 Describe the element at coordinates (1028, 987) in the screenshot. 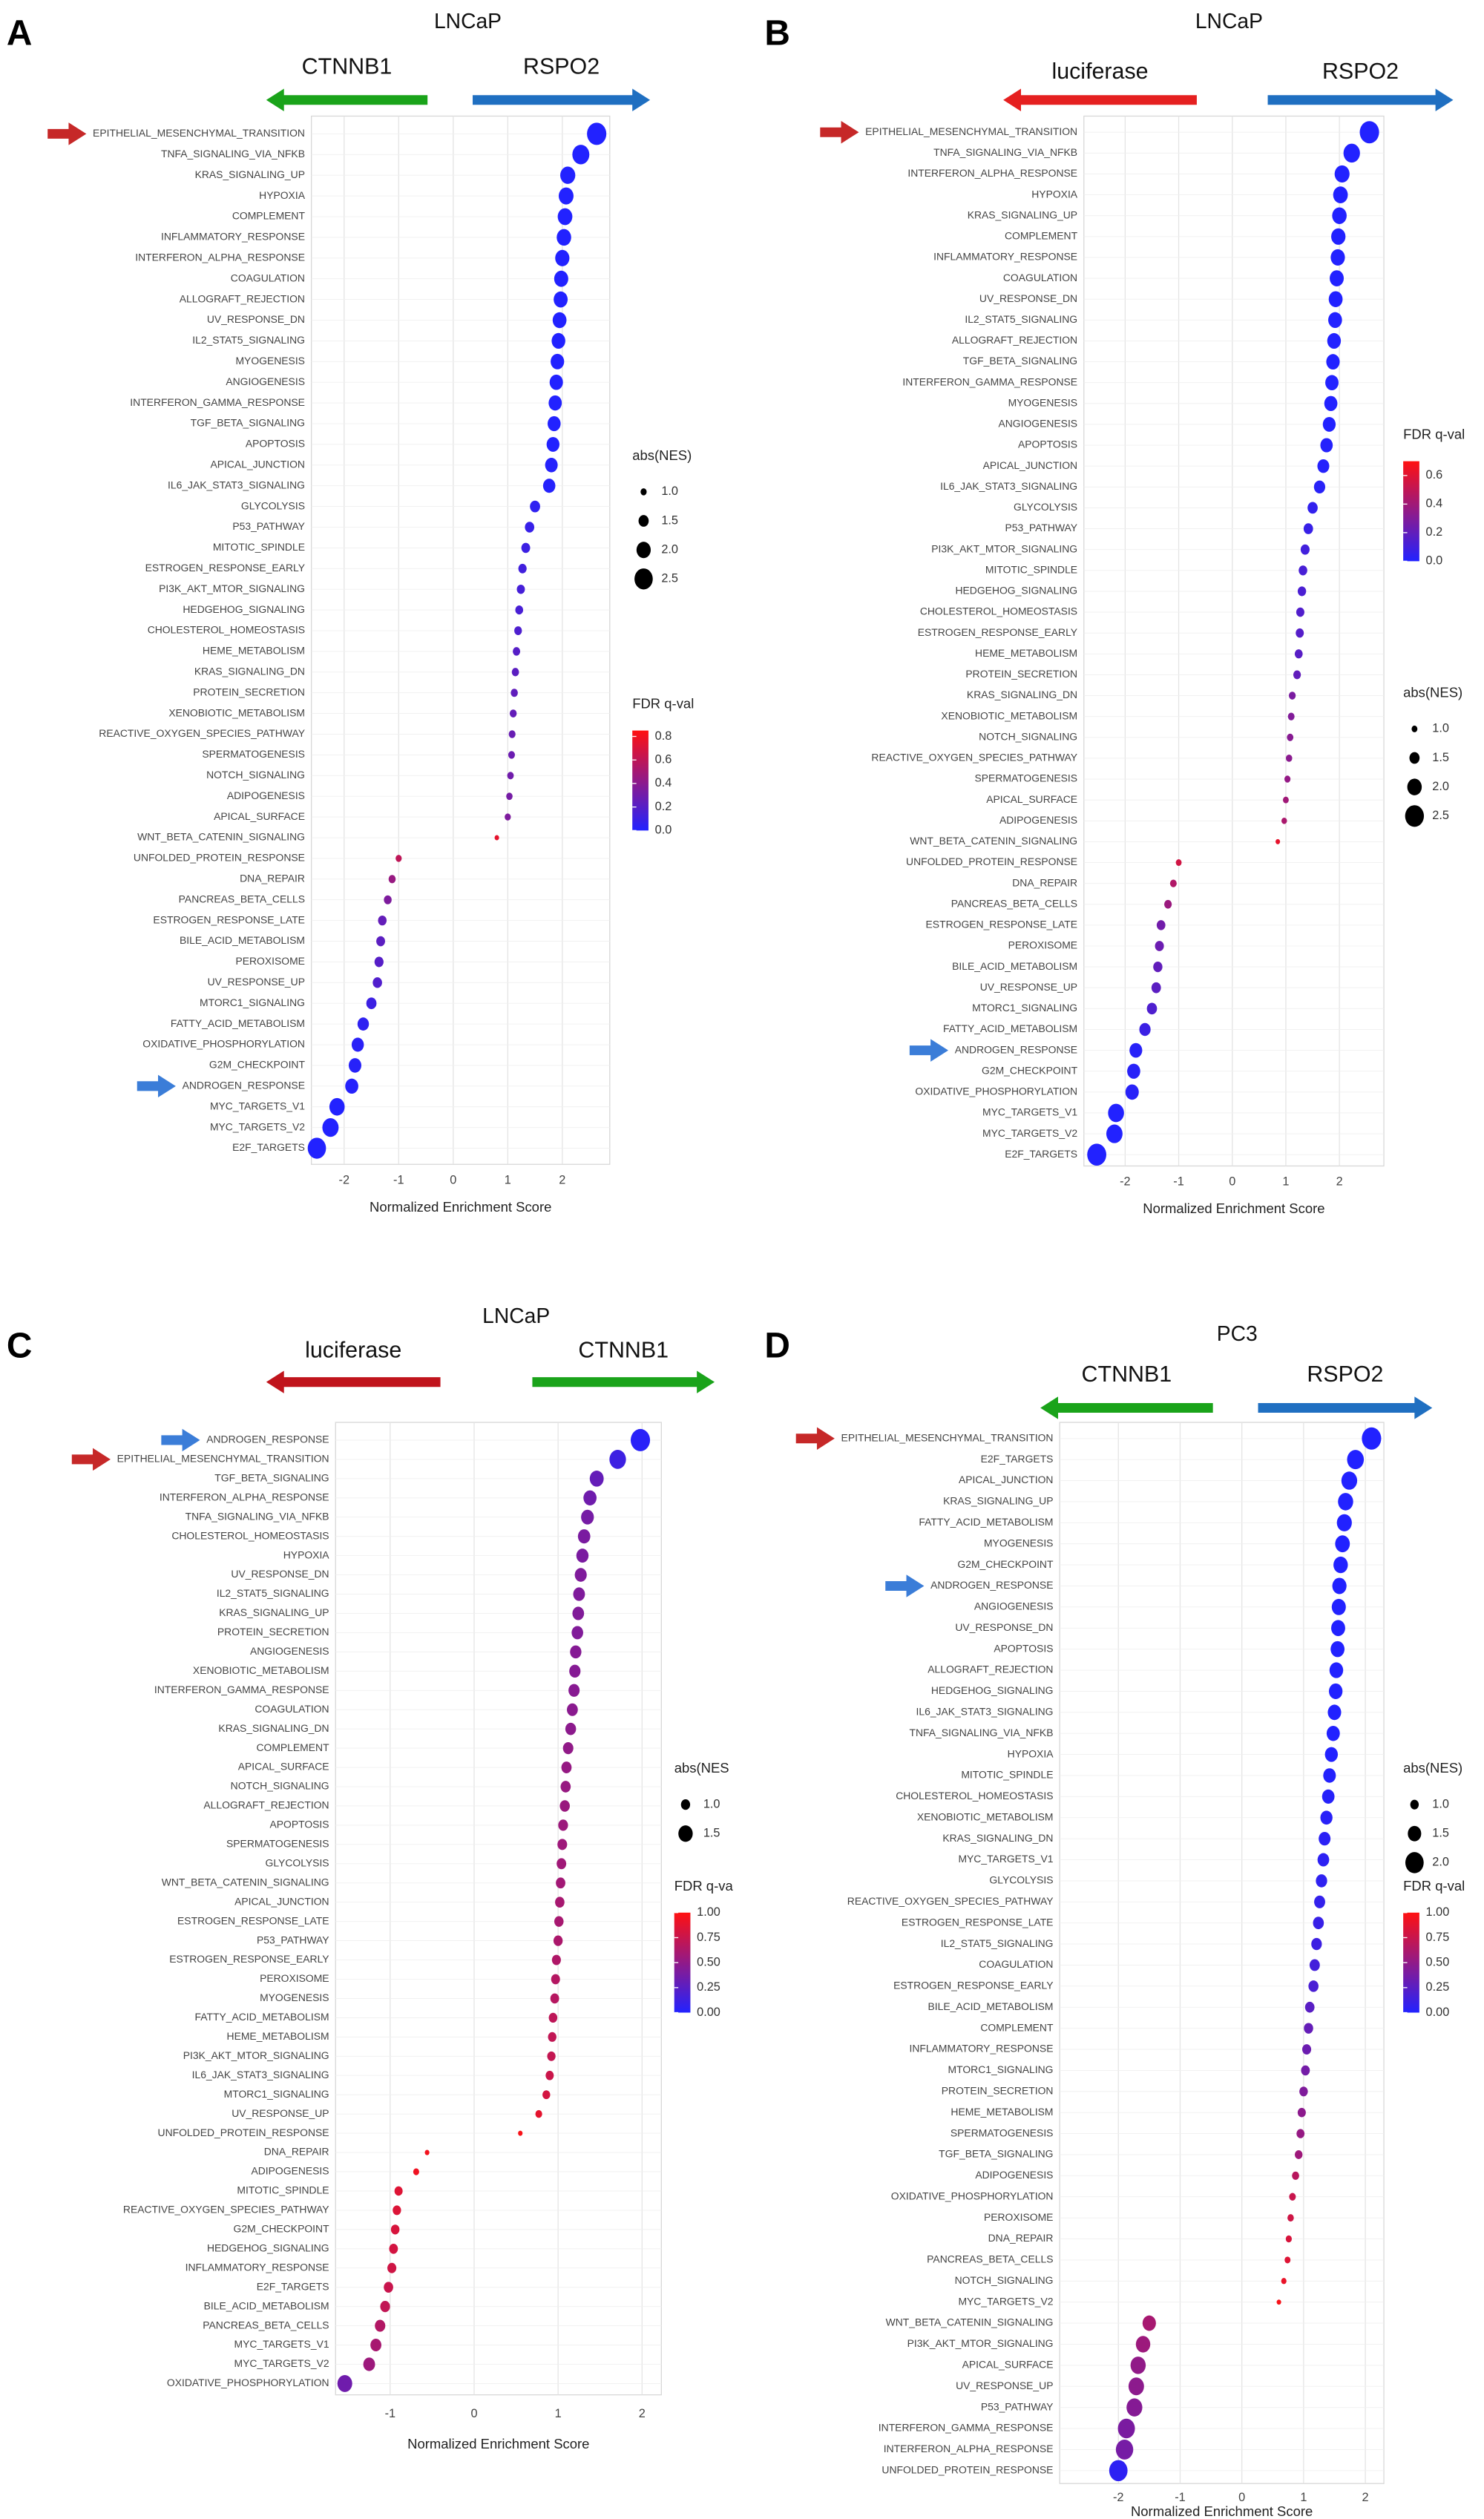

I see `category-label: UV_RESPONSE_UP` at that location.